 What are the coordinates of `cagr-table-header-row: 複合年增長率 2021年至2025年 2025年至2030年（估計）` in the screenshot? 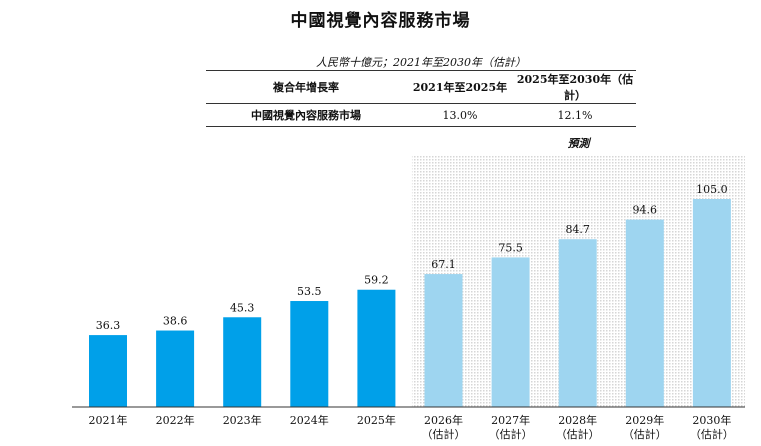 It's located at (421, 87).